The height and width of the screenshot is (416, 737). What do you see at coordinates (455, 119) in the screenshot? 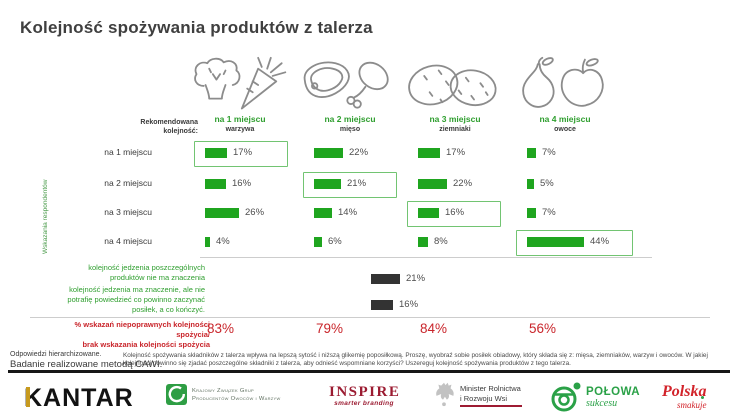
I see `column-place: na 3 miejscu` at bounding box center [455, 119].